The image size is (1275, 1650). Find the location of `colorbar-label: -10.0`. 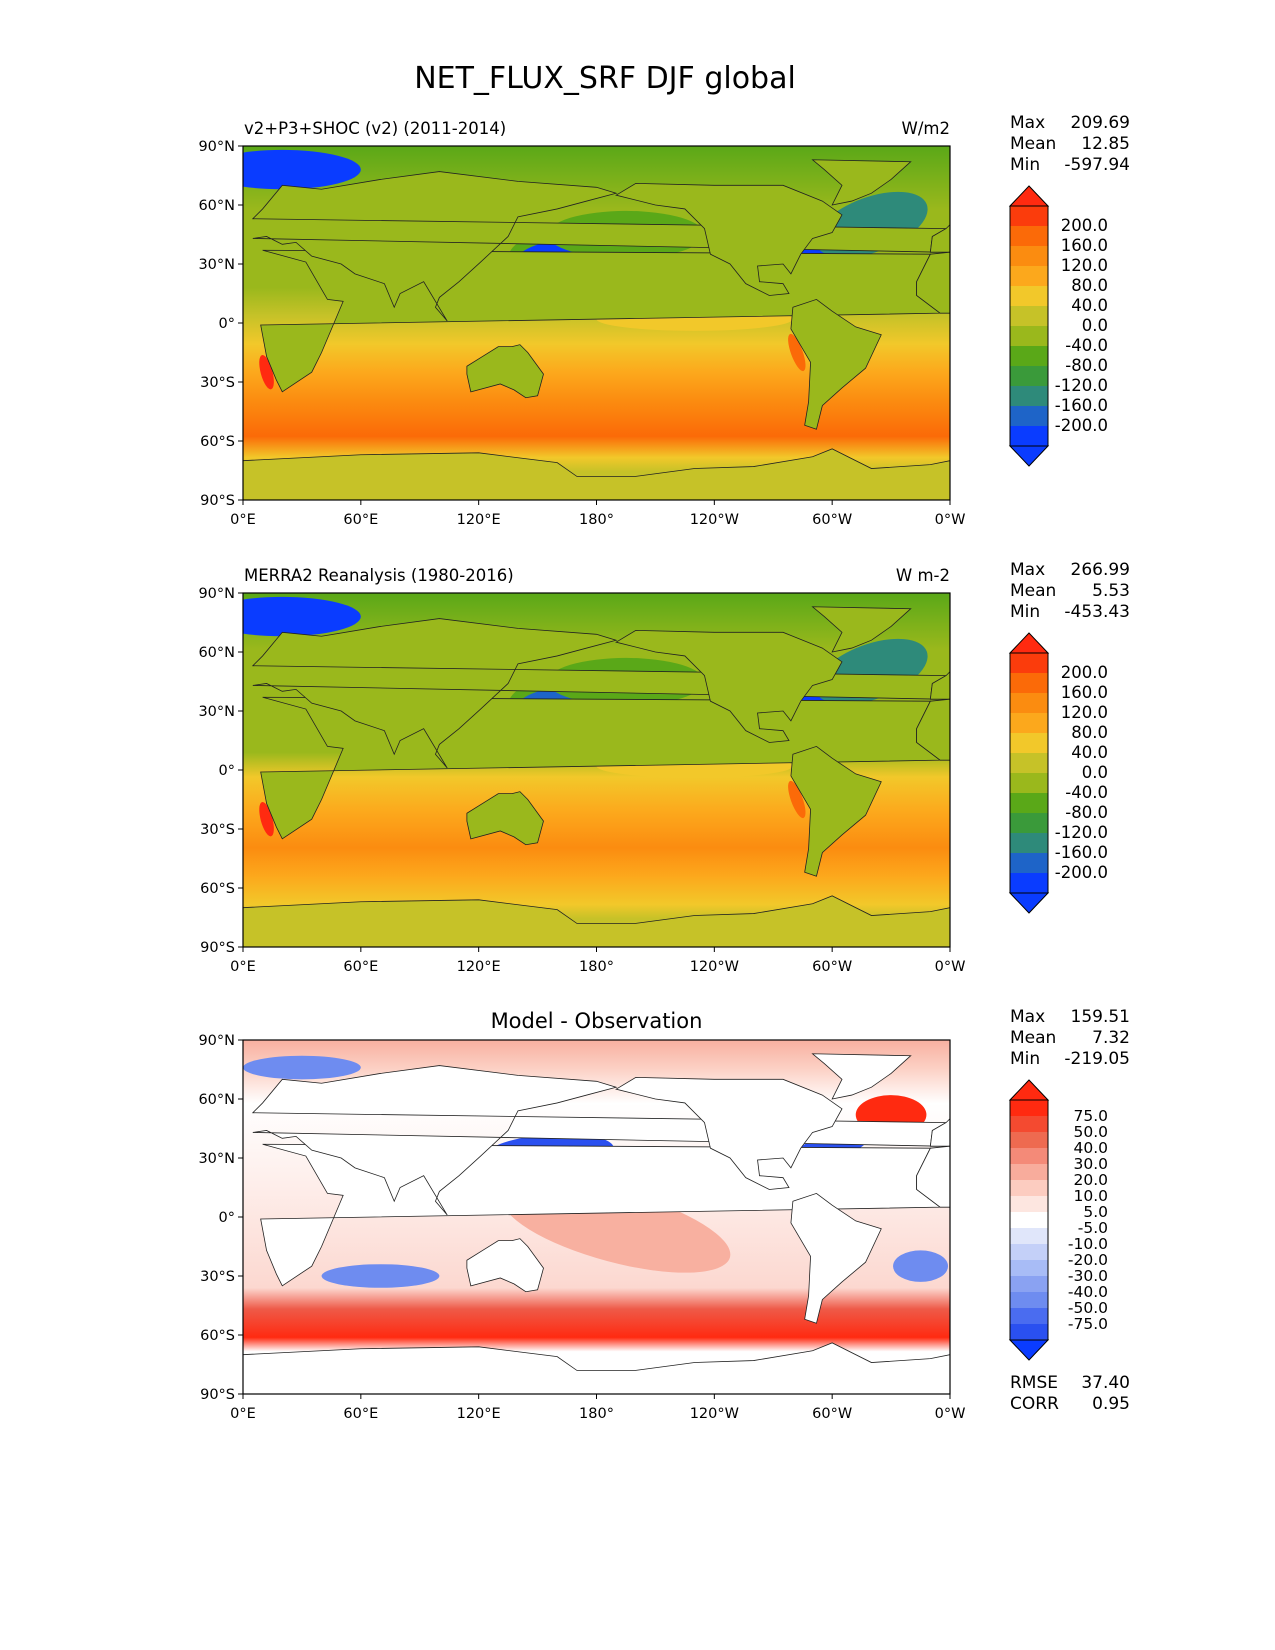

colorbar-label: -10.0 is located at coordinates (1088, 1244).